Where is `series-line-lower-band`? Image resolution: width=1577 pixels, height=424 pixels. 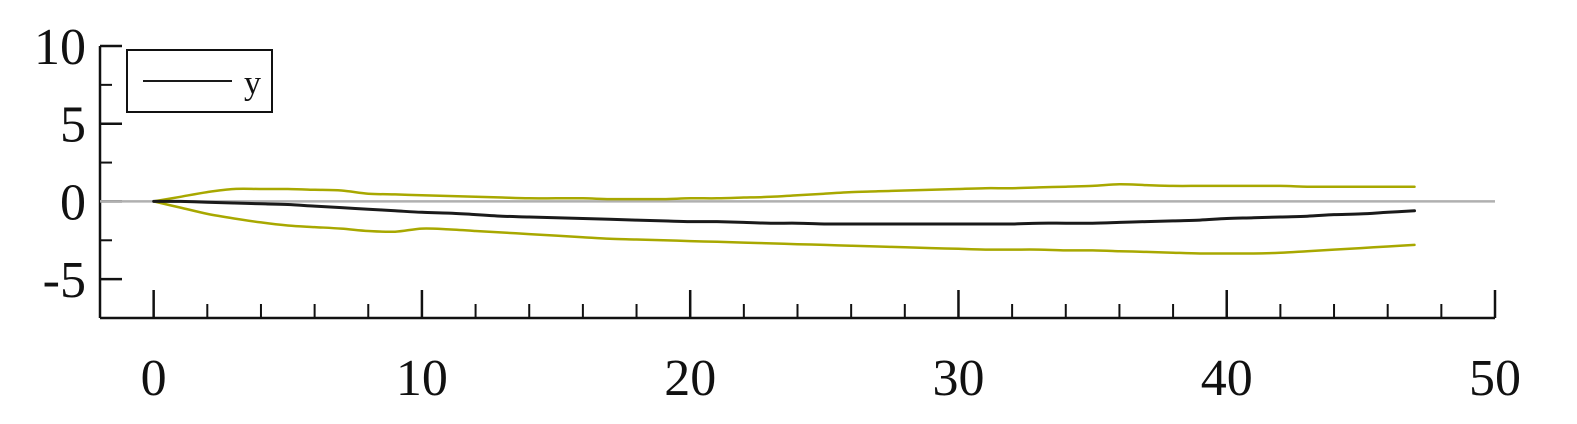
series-line-lower-band is located at coordinates (784, 227).